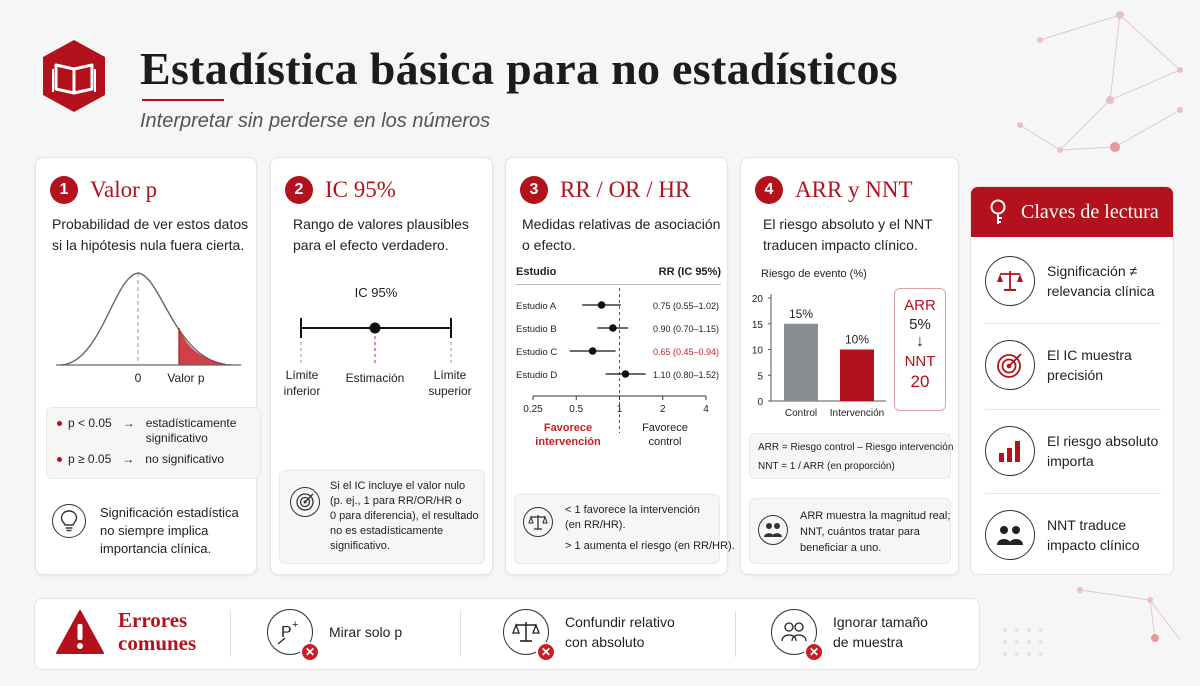 This screenshot has height=686, width=1200. What do you see at coordinates (549, 245) in the screenshot?
I see `desc-line: o efecto.` at bounding box center [549, 245].